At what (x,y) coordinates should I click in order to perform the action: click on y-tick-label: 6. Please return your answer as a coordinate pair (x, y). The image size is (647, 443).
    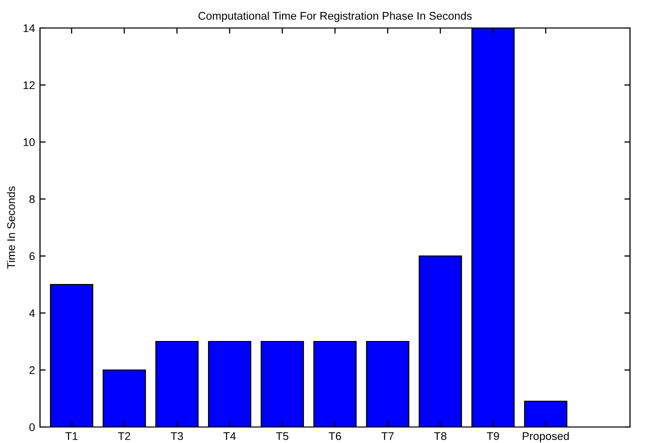
    Looking at the image, I should click on (32, 256).